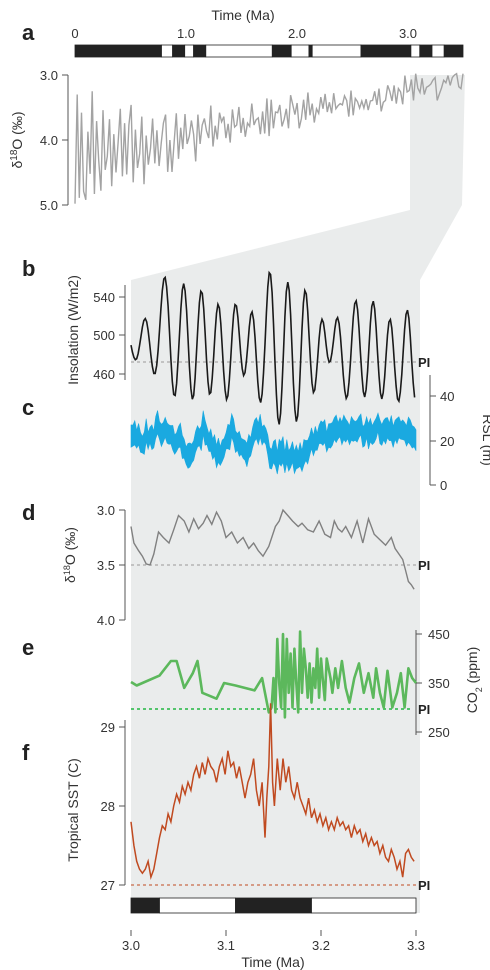 This screenshot has height=970, width=490. I want to click on y-tick-c-0: 40, so click(447, 396).